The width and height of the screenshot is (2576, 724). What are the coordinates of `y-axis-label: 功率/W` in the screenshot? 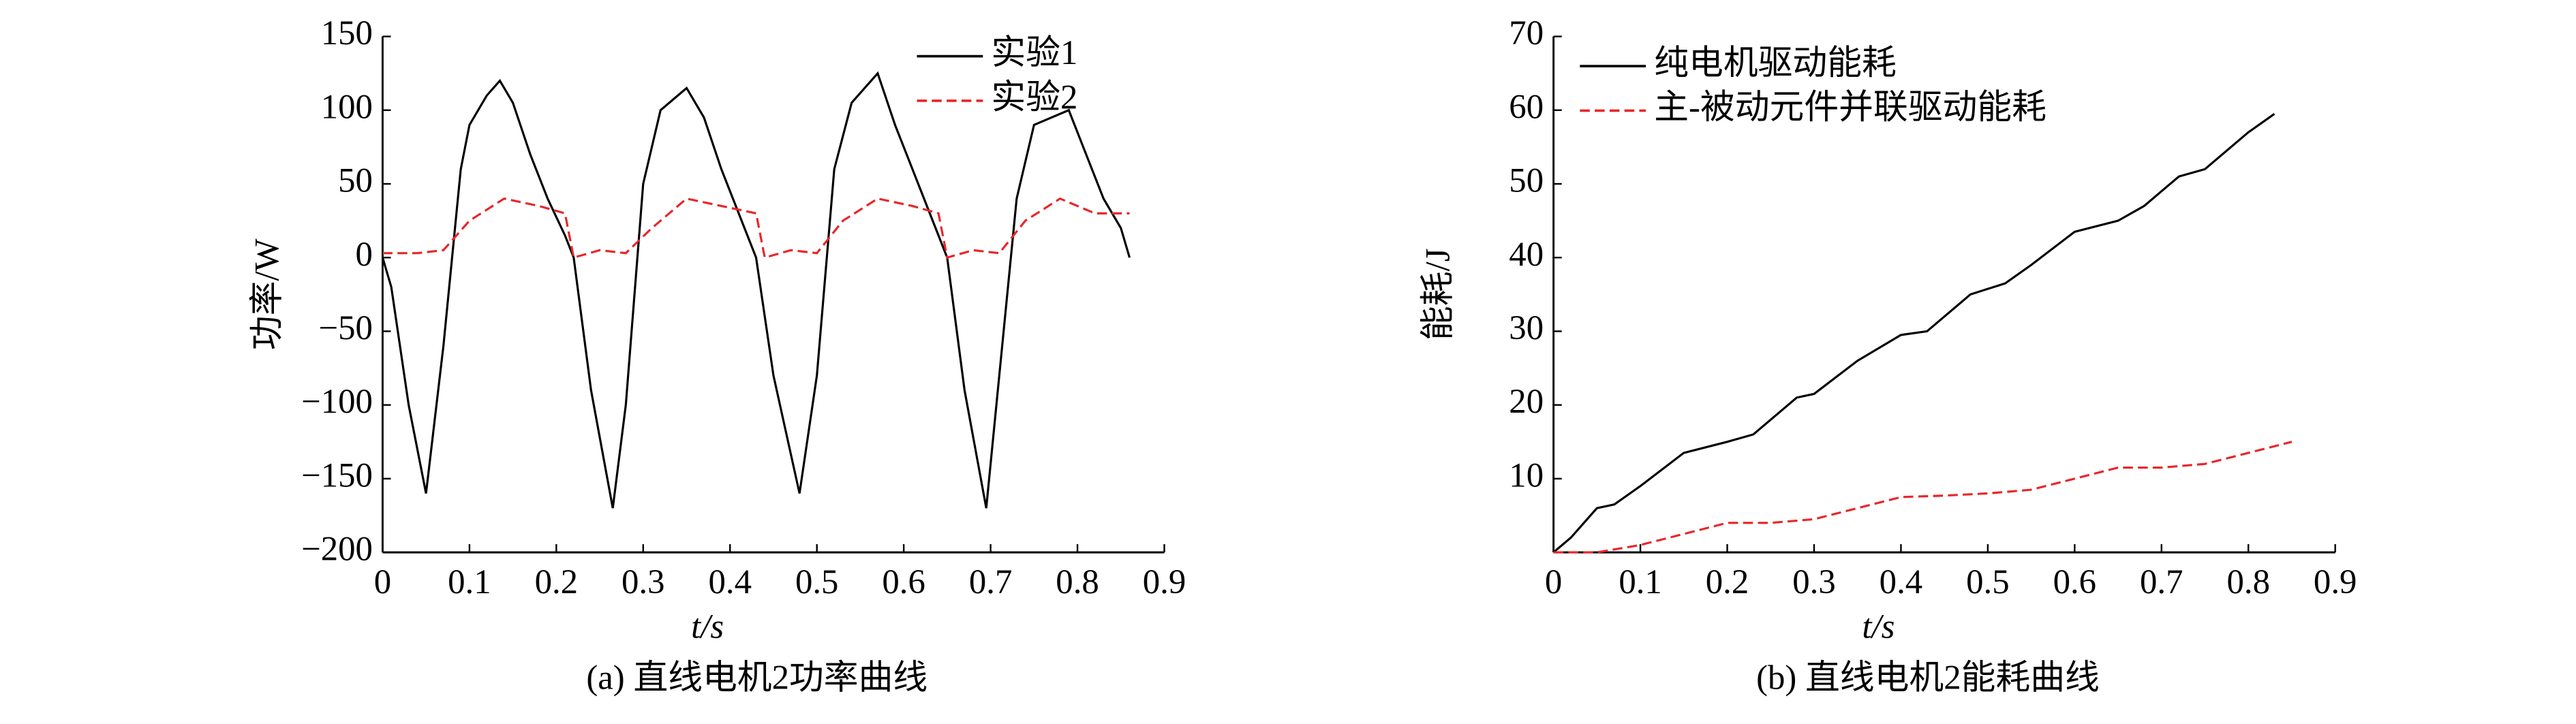 It's located at (267, 294).